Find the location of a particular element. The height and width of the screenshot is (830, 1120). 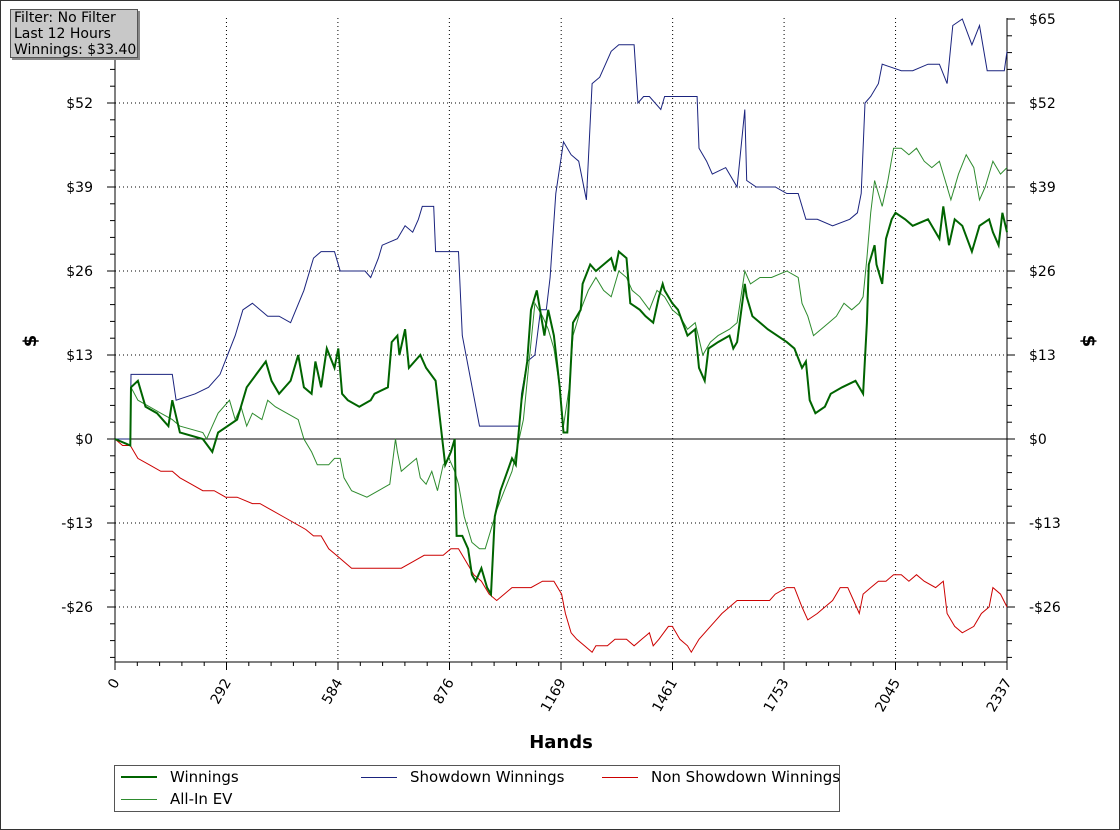

x-tick-label: 1753 is located at coordinates (777, 695).